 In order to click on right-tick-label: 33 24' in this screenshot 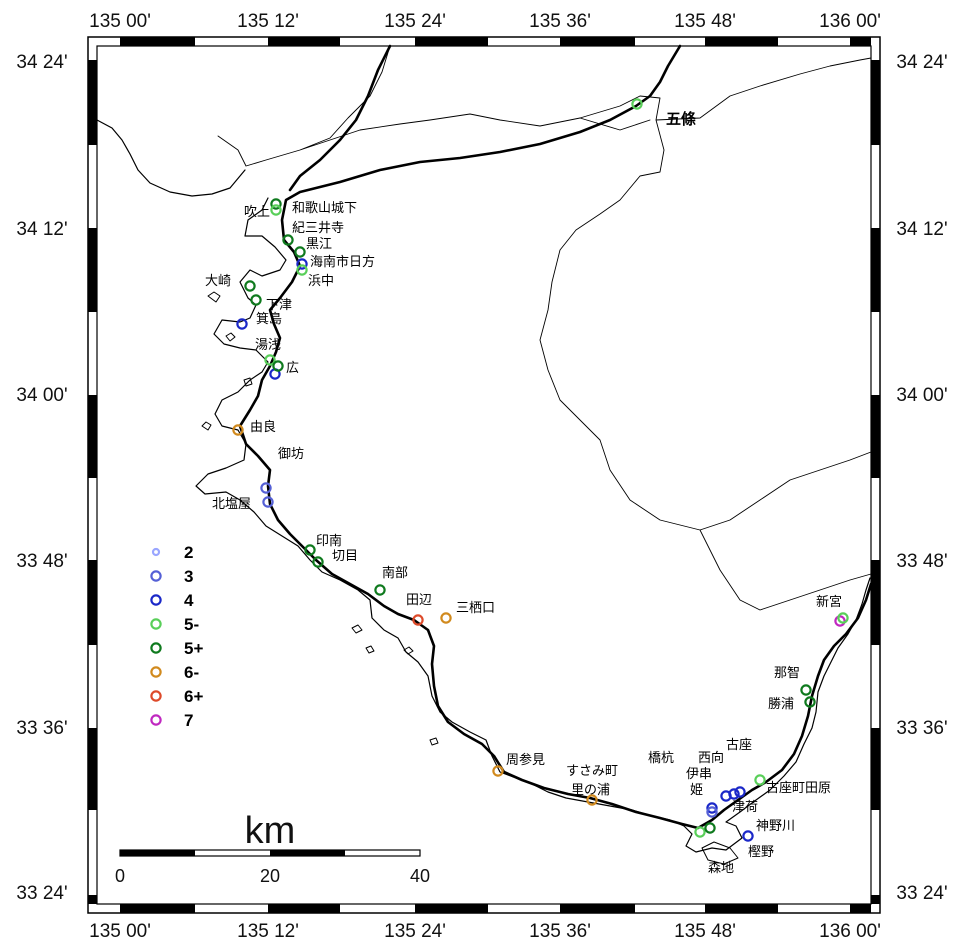, I will do `click(921, 893)`.